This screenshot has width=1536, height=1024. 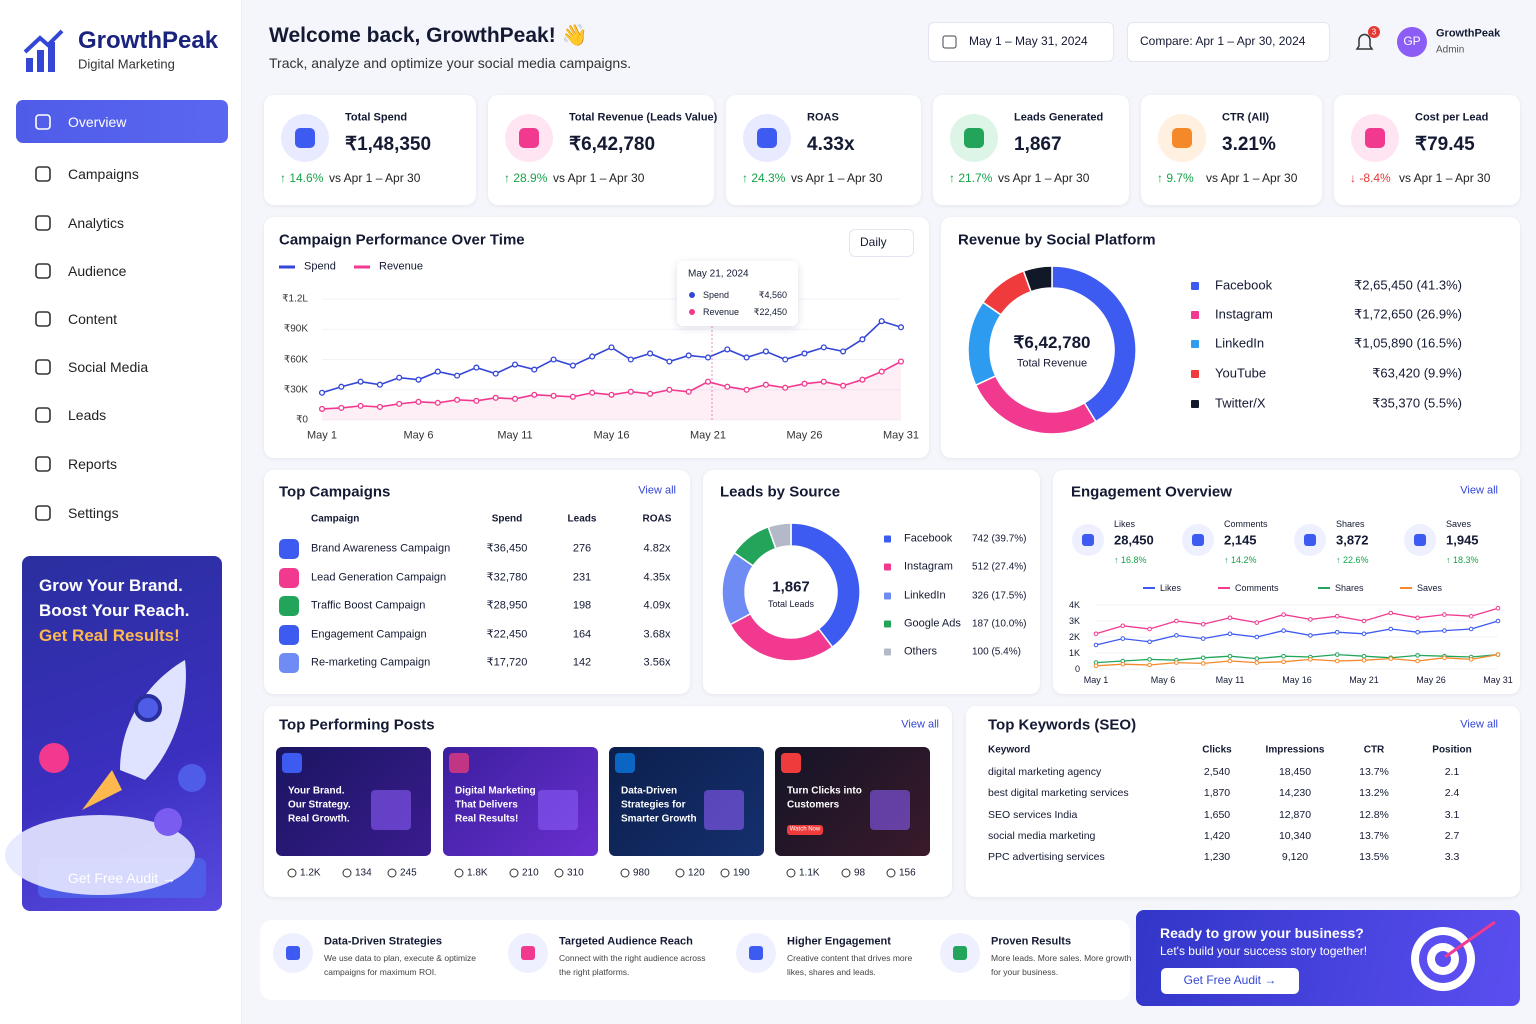 I want to click on table-cell: 12.8%, so click(x=1374, y=814).